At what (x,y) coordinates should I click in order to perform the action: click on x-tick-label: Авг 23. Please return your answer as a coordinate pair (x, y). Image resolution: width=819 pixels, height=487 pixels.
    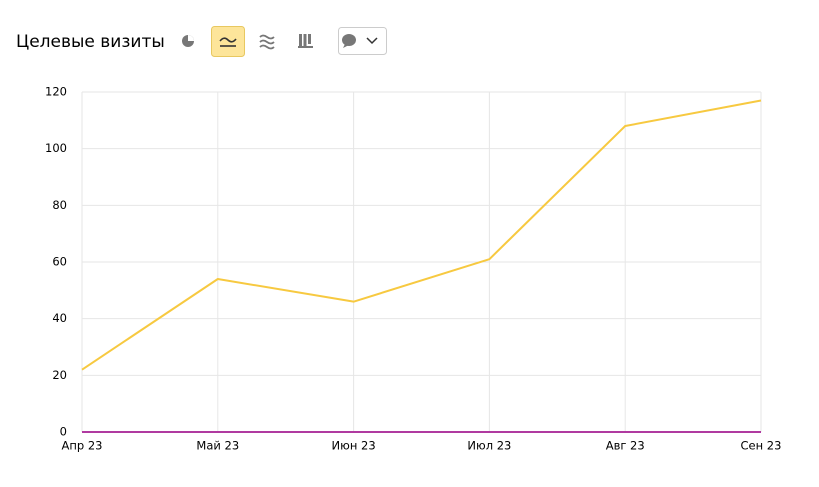
    Looking at the image, I should click on (625, 446).